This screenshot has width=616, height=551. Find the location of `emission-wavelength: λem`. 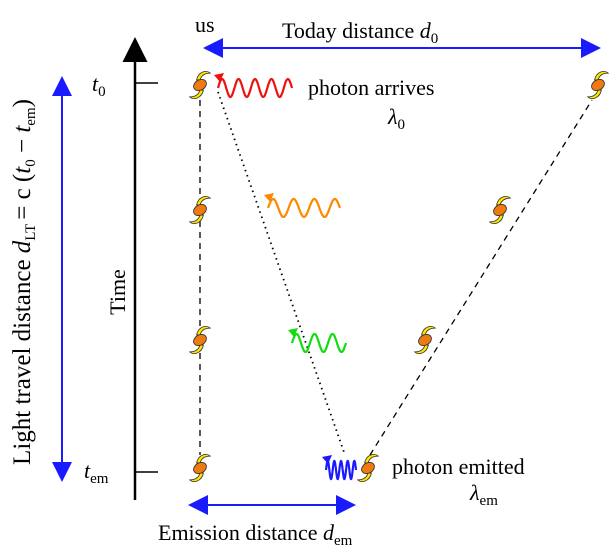

emission-wavelength: λem is located at coordinates (483, 494).